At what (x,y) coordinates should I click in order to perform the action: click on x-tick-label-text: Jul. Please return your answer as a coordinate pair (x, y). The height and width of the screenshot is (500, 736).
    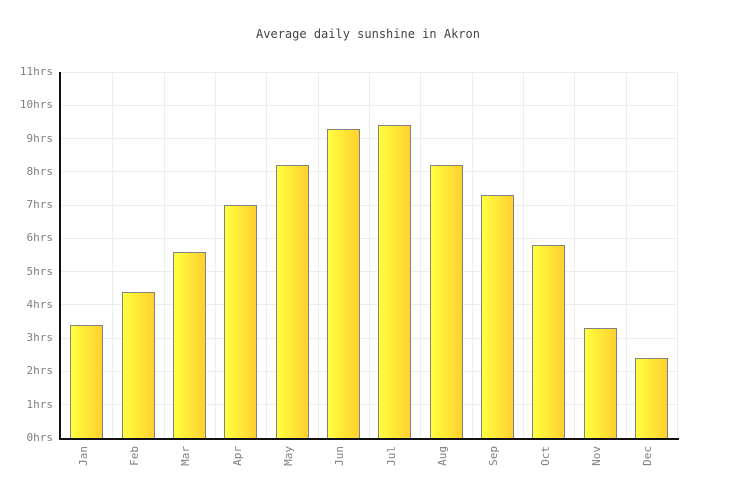
    Looking at the image, I should click on (391, 456).